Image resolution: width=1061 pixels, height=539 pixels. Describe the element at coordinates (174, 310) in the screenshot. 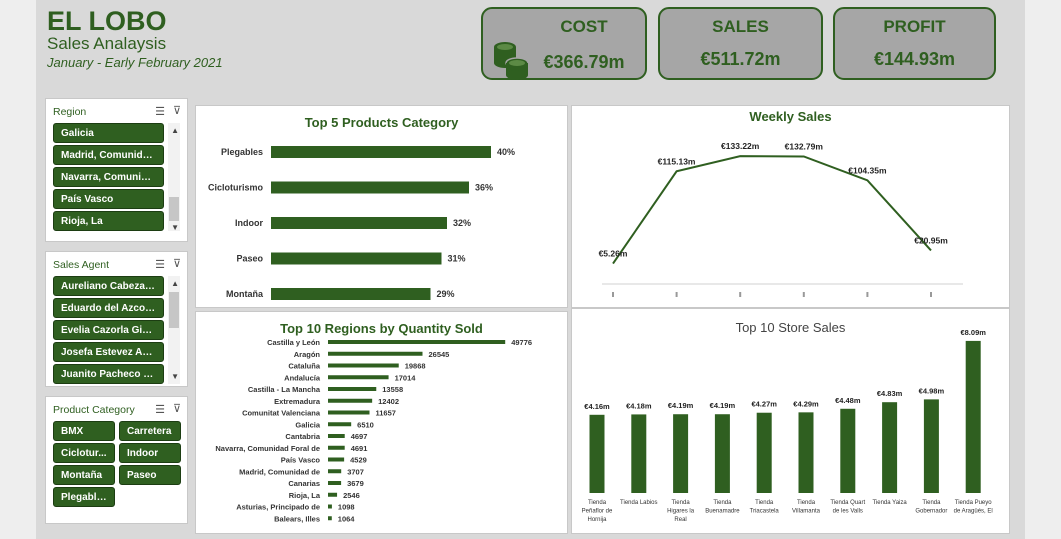

I see `agent-scroll-thumb` at that location.